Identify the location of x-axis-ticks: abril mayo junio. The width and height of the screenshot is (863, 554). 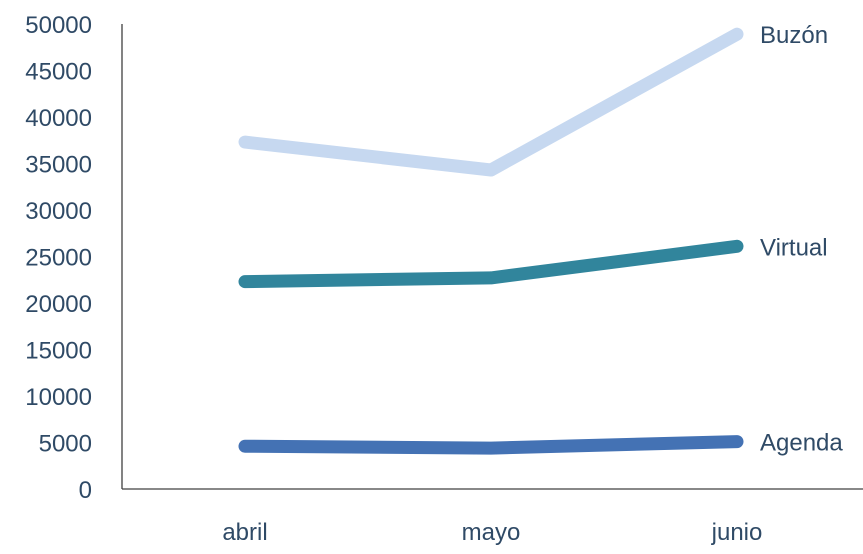
(492, 532).